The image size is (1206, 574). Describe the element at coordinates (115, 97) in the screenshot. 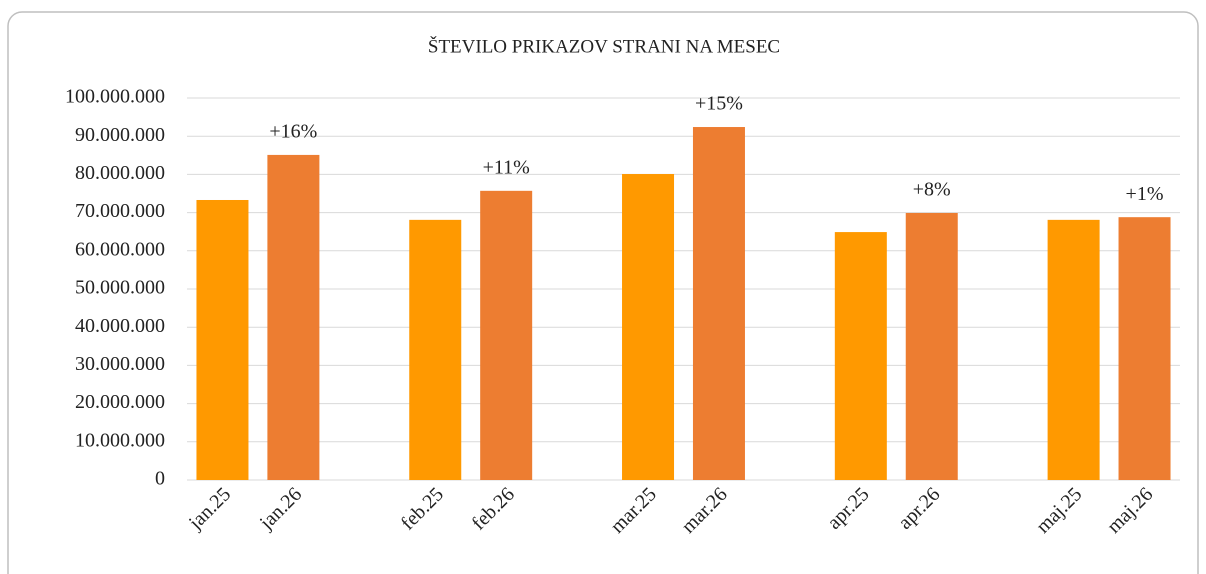

I see `y-tick-label: 100.000.000` at that location.